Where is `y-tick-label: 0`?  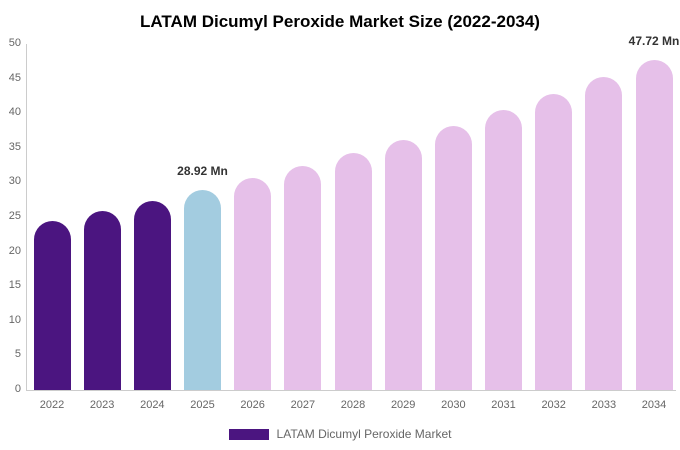
y-tick-label: 0 is located at coordinates (17, 389).